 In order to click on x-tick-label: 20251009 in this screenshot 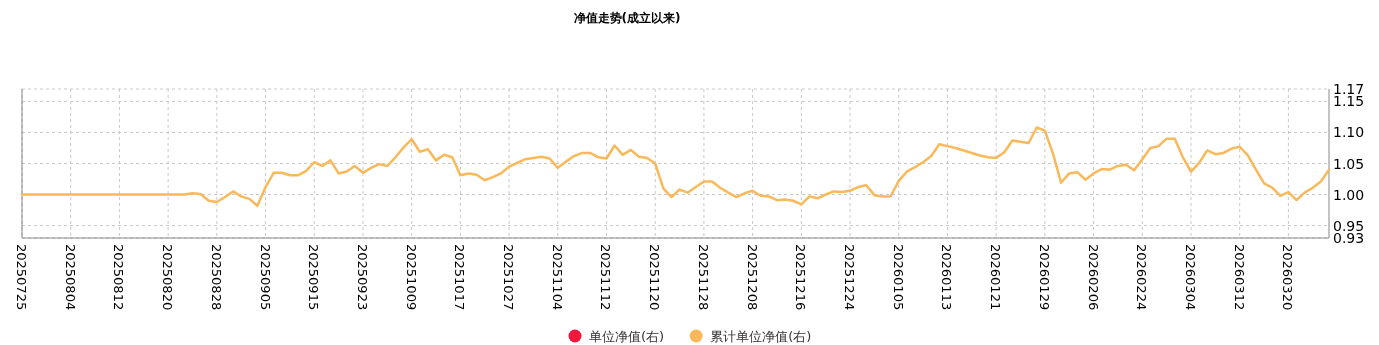, I will do `click(411, 277)`.